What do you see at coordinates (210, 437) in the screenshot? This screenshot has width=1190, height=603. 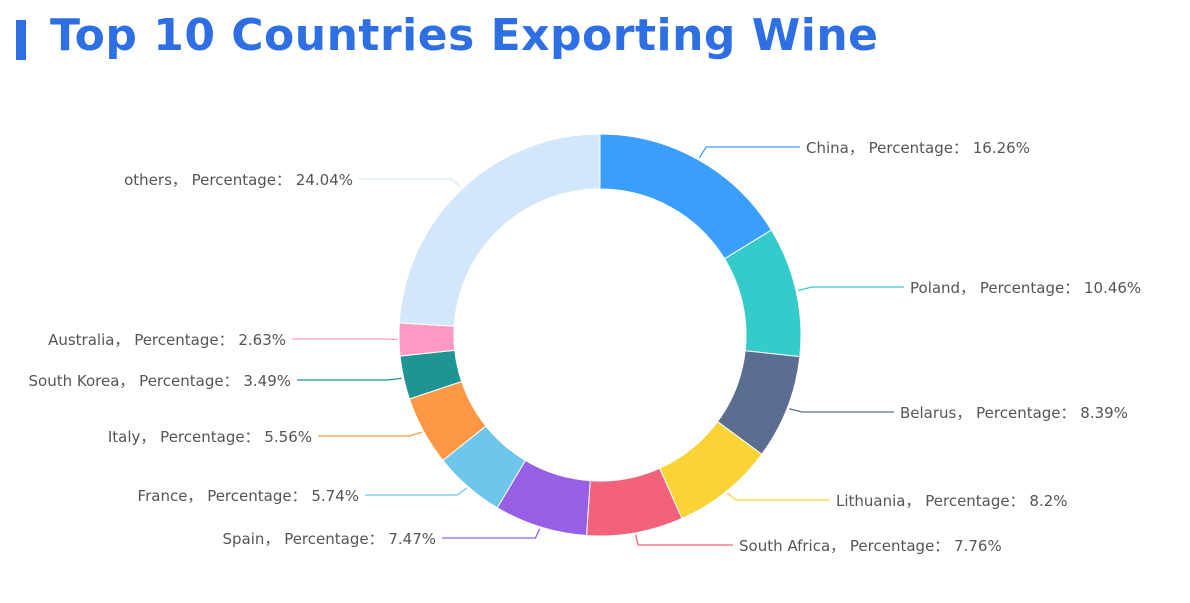 I see `label-italy: Italy， Percentage： 5.56%` at bounding box center [210, 437].